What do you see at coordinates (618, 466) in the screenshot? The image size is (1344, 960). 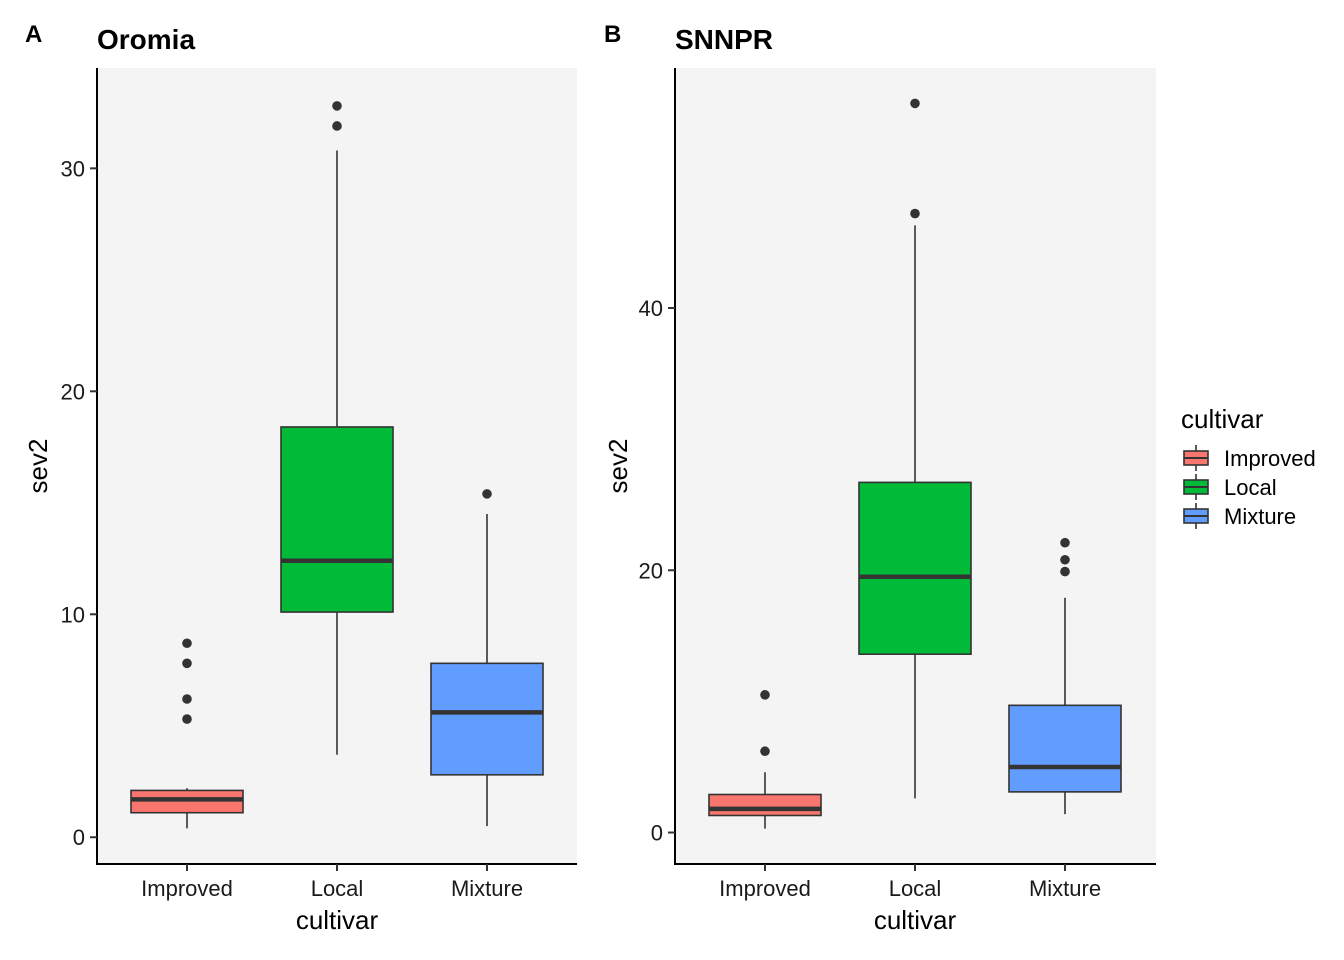 I see `y-axis-title-snnpr: sev2` at bounding box center [618, 466].